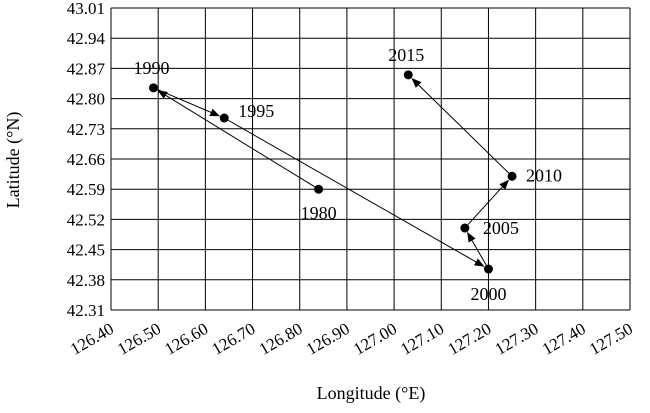  I want to click on x-tick-label: 126.60, so click(186, 339).